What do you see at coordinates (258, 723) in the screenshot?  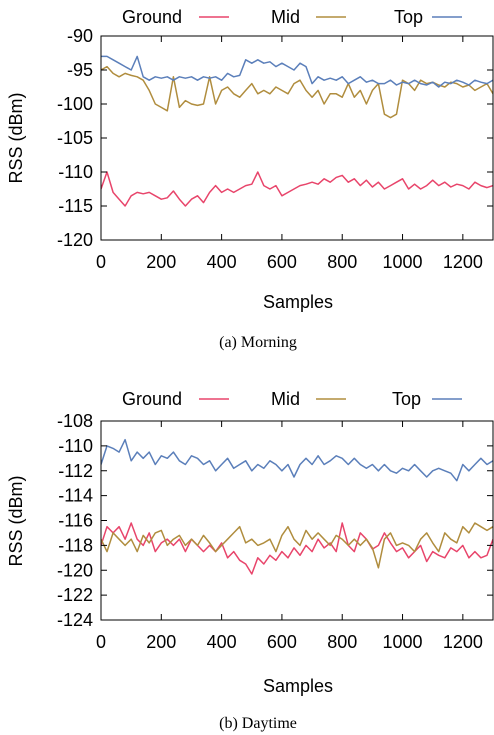 I see `caption: (b) Daytime` at bounding box center [258, 723].